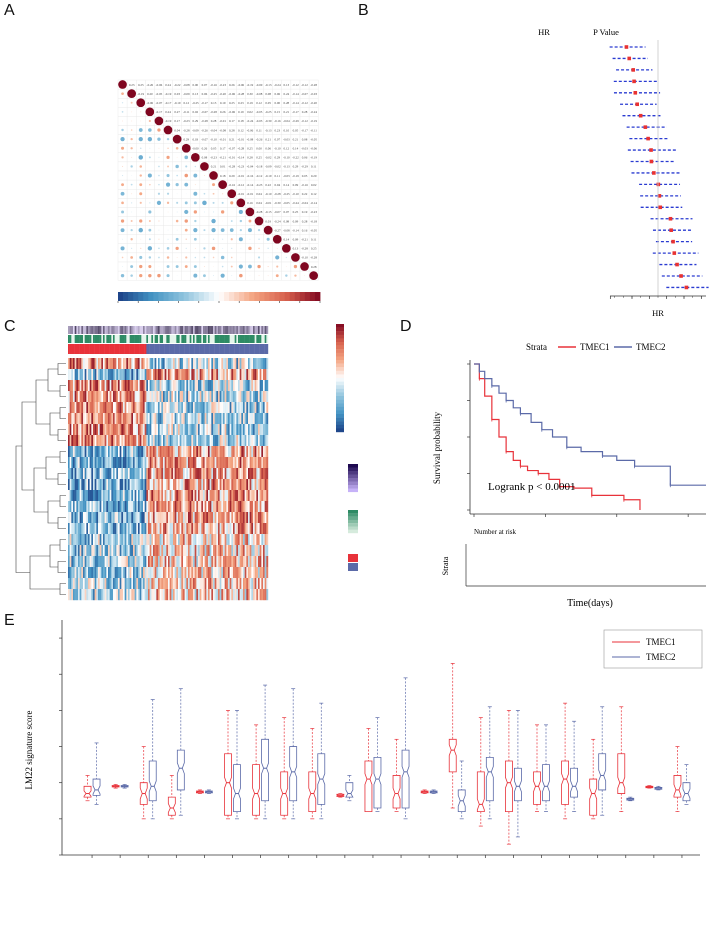  I want to click on legend-os-segment, so click(353, 469).